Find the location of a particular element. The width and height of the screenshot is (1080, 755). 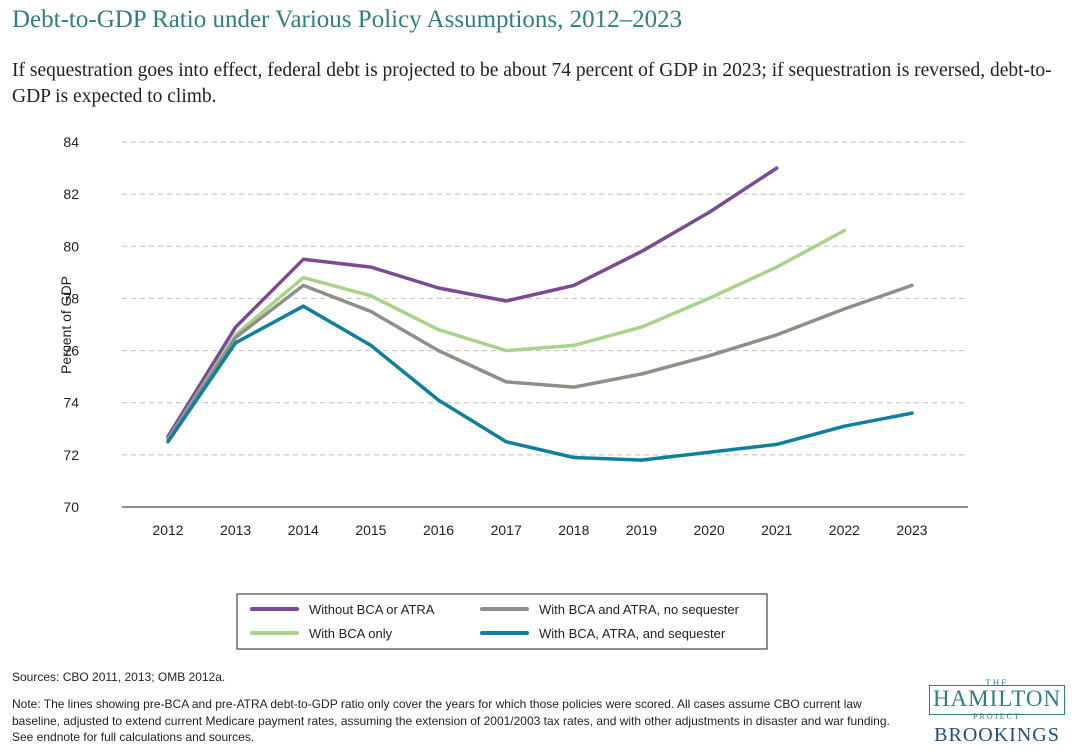

x-tick-label: 2023 is located at coordinates (911, 530).